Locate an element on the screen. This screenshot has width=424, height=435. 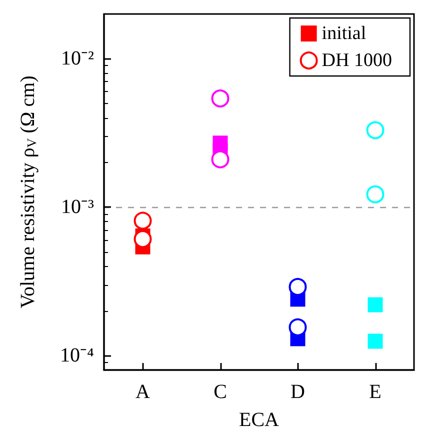
y-tick-label: 10⁻⁴ is located at coordinates (77, 355).